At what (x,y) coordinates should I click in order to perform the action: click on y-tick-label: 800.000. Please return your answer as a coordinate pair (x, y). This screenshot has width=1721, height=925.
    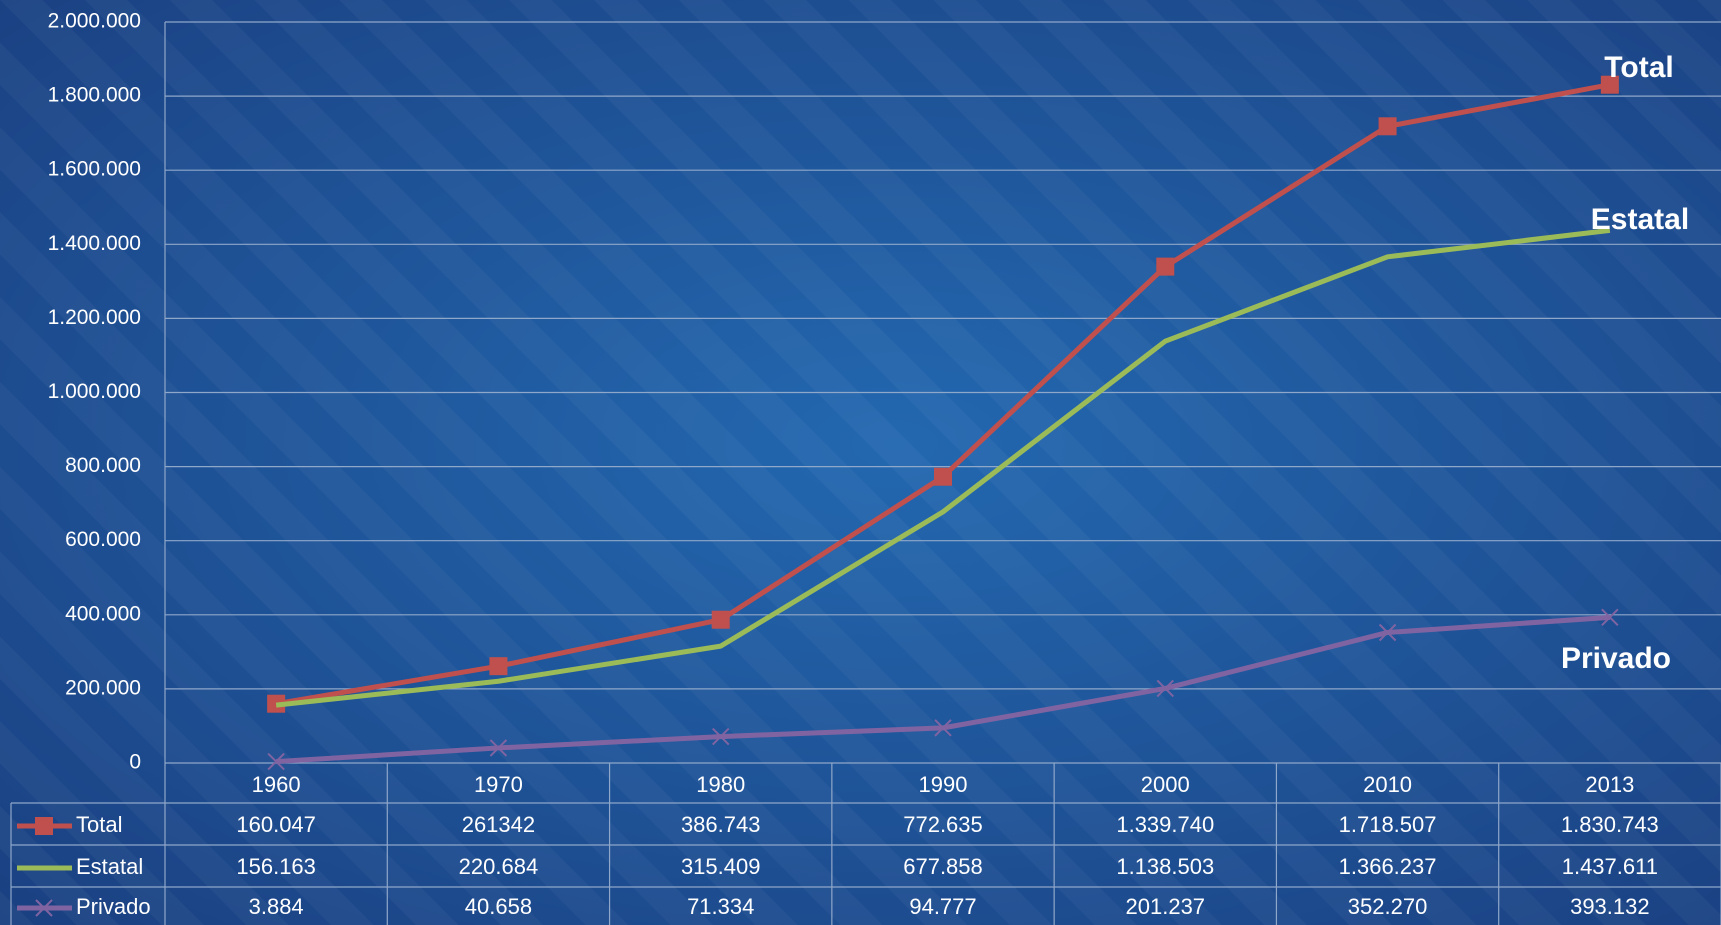
    Looking at the image, I should click on (103, 465).